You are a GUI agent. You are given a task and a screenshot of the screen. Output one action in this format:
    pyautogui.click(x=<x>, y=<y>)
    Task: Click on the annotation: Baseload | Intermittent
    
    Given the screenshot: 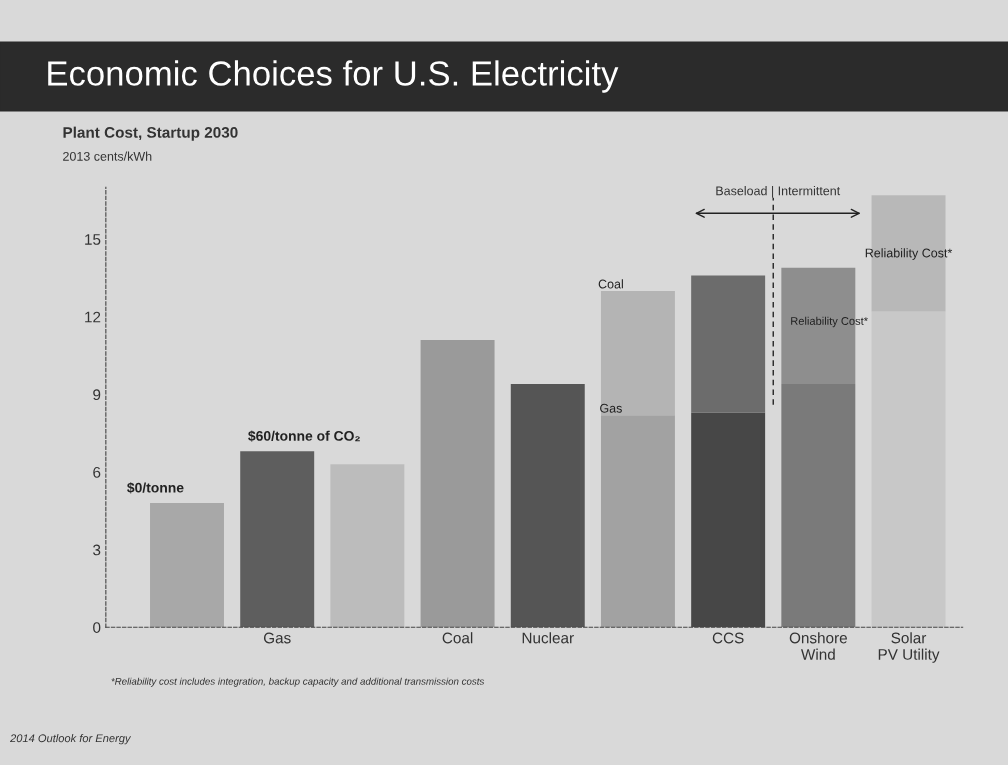 What is the action you would take?
    pyautogui.click(x=778, y=192)
    